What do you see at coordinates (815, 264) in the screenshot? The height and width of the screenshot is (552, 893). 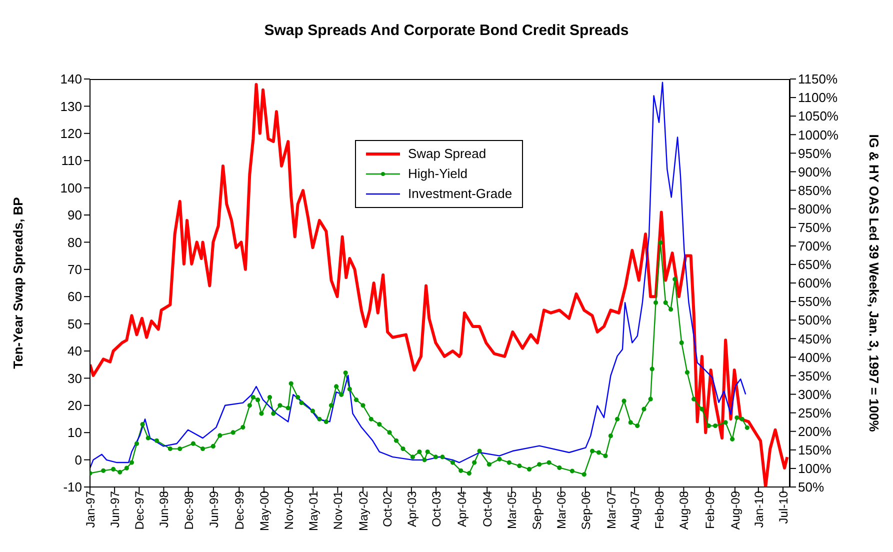 I see `y2-tick-label: 650%` at bounding box center [815, 264].